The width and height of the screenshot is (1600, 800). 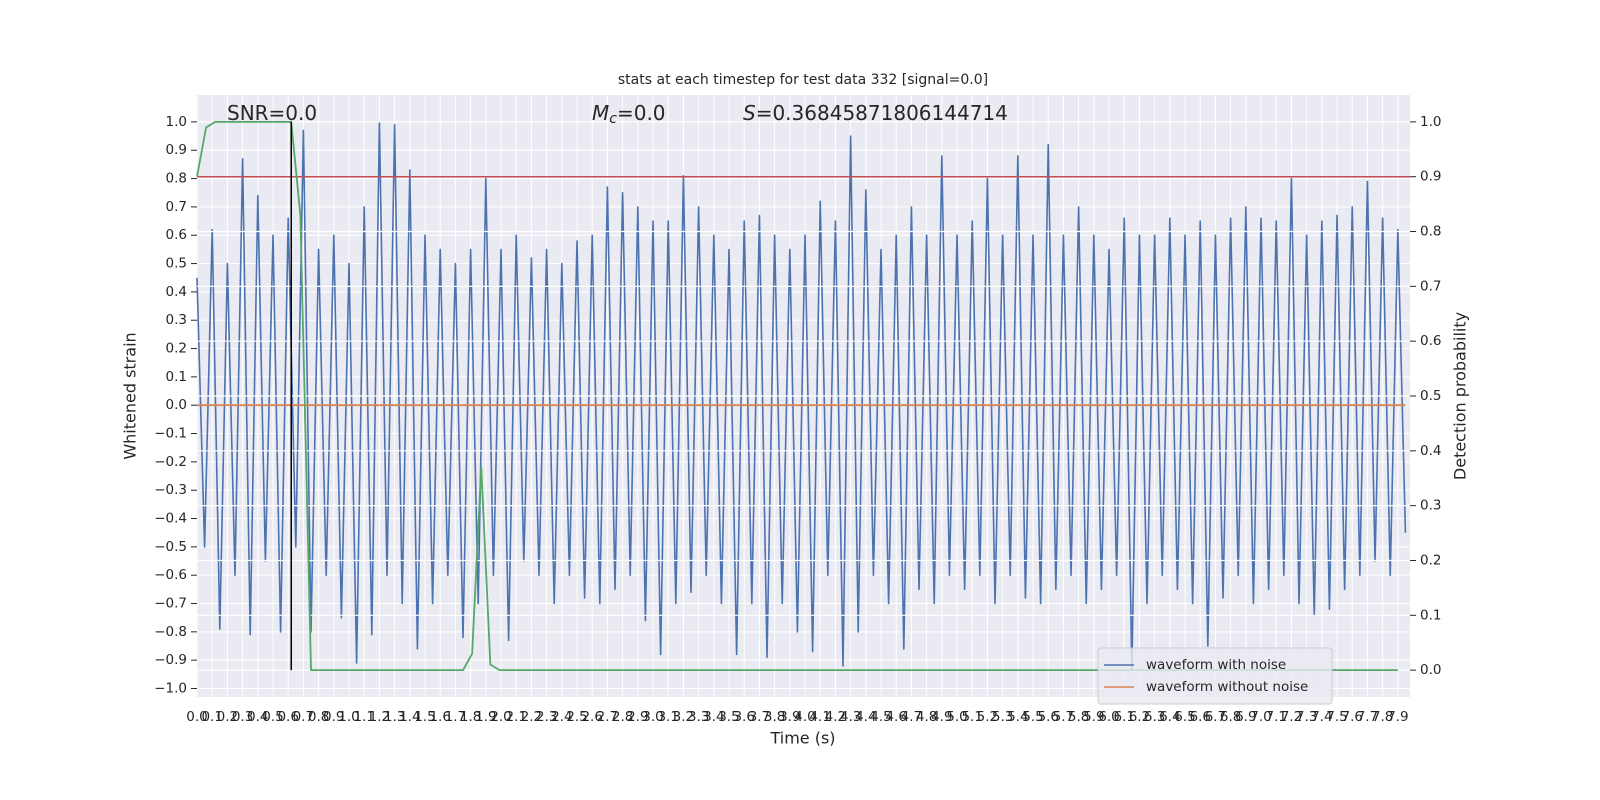 I want to click on x-tick-label: 2.2, so click(x=531, y=717).